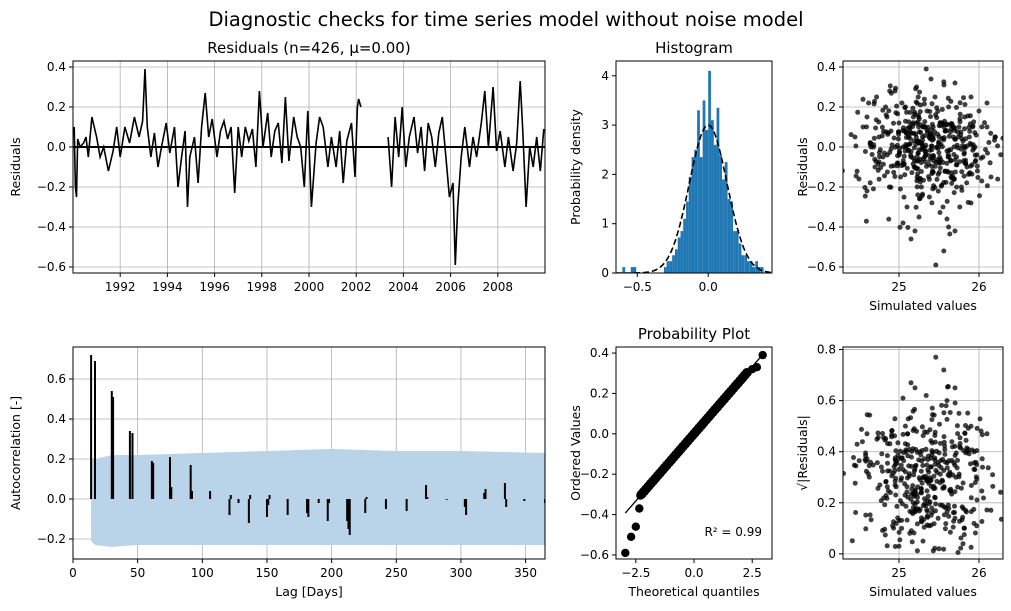 This screenshot has height=611, width=1011. I want to click on acf-xtick-label: 300, so click(460, 573).